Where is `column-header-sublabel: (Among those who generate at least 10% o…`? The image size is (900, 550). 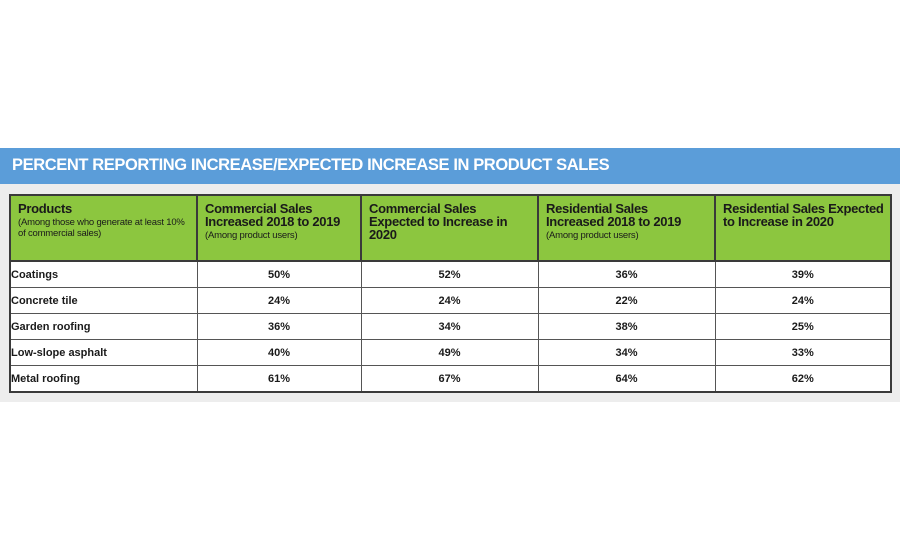
column-header-sublabel: (Among those who generate at least 10% o… is located at coordinates (101, 228).